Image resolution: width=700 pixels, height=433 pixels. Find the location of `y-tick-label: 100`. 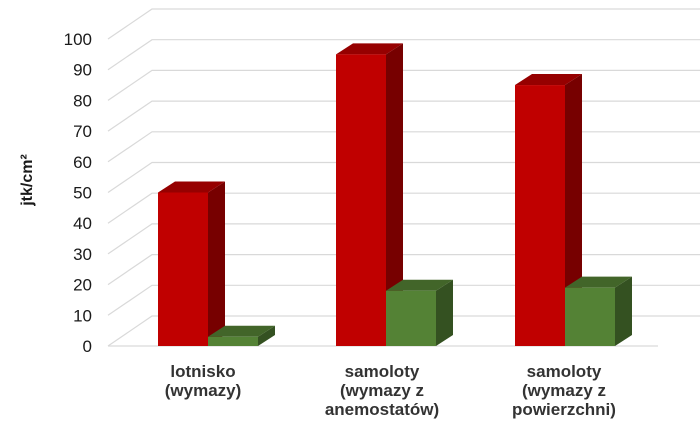

y-tick-label: 100 is located at coordinates (78, 39).